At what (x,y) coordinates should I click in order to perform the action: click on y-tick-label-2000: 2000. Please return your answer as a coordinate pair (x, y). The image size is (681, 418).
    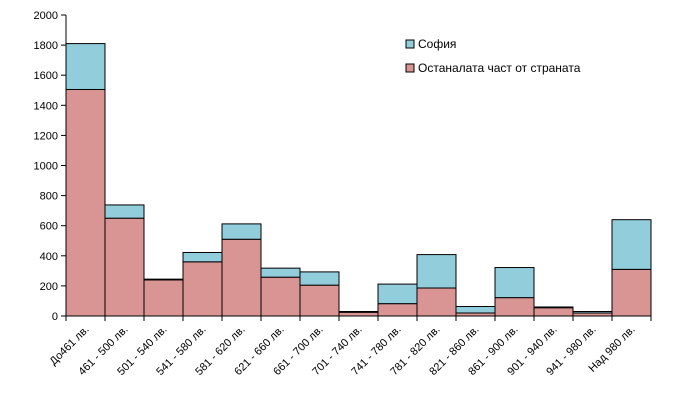
    Looking at the image, I should click on (46, 16).